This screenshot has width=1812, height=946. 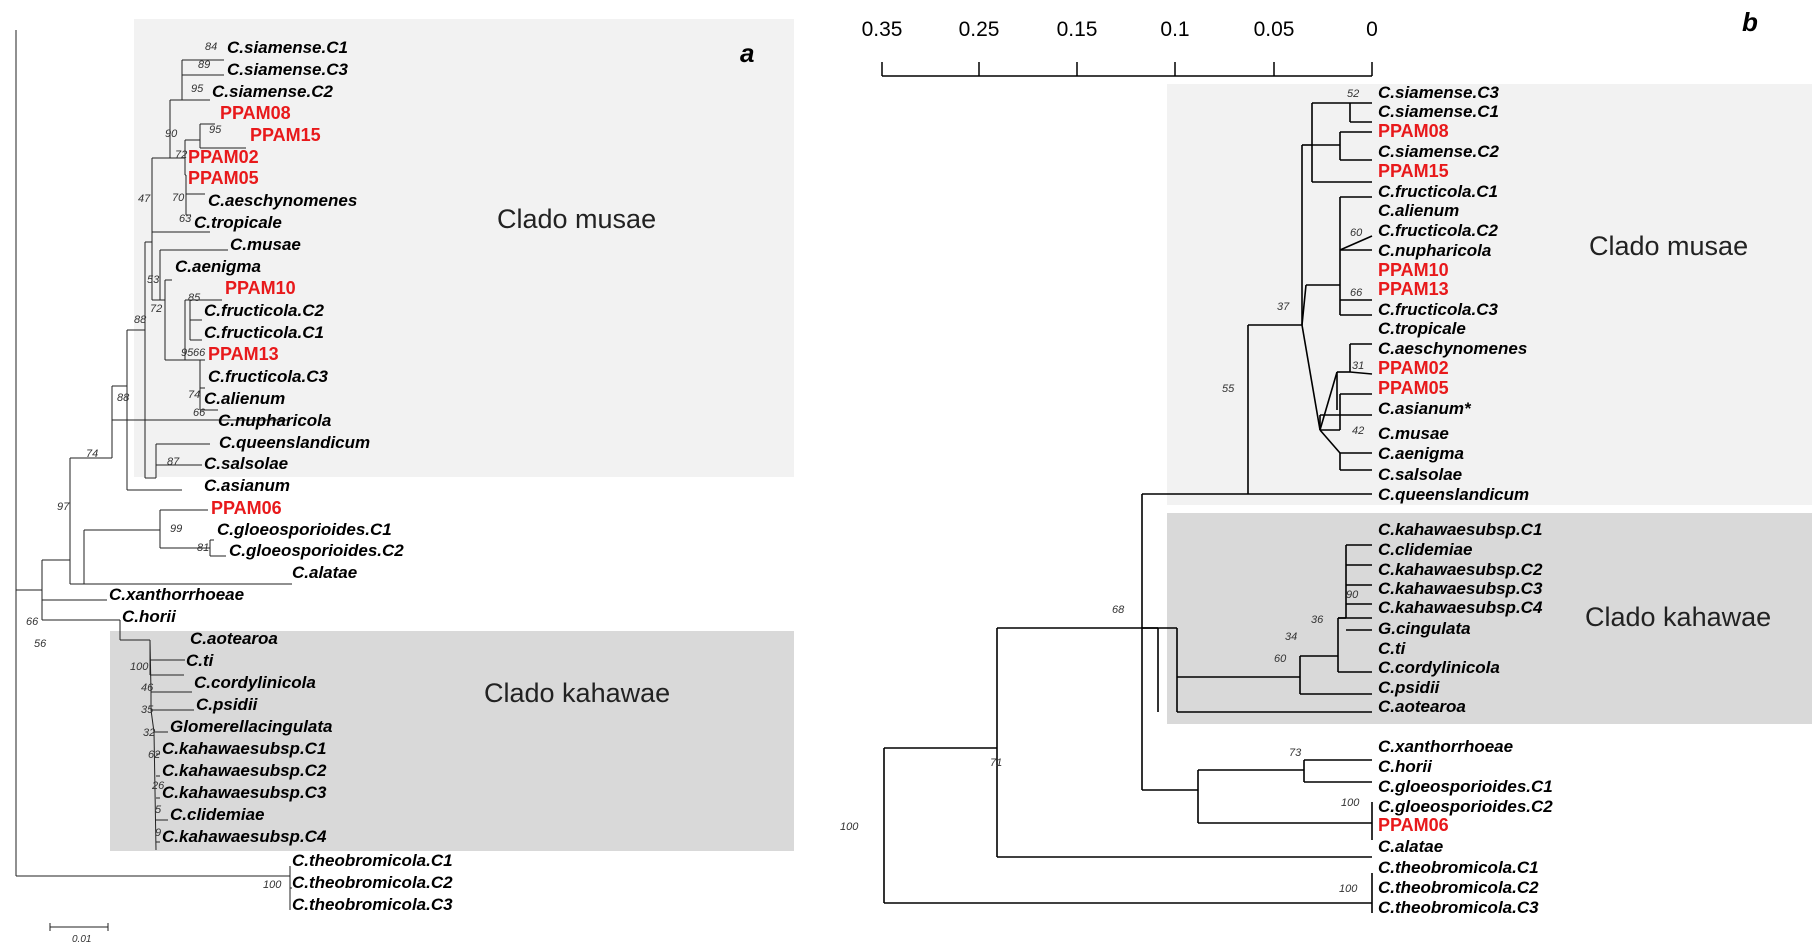 What do you see at coordinates (79, 934) in the screenshot?
I see `scale-bar-a: 0.01` at bounding box center [79, 934].